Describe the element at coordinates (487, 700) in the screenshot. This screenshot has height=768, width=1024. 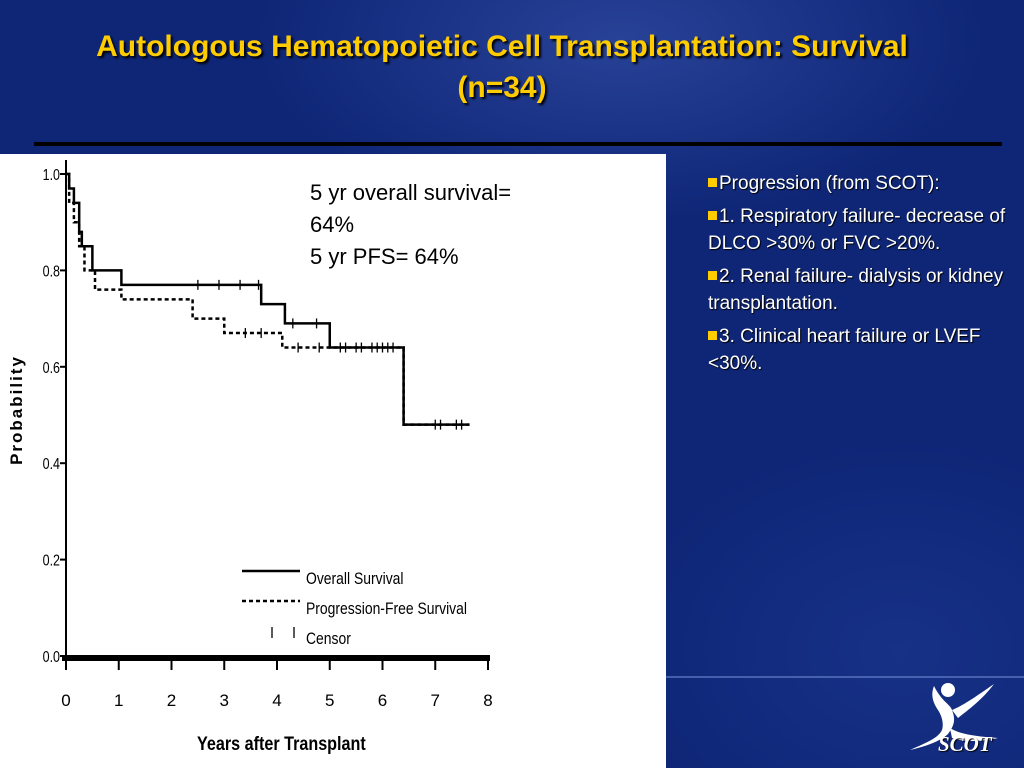
I see `x-tick-label: 8` at that location.